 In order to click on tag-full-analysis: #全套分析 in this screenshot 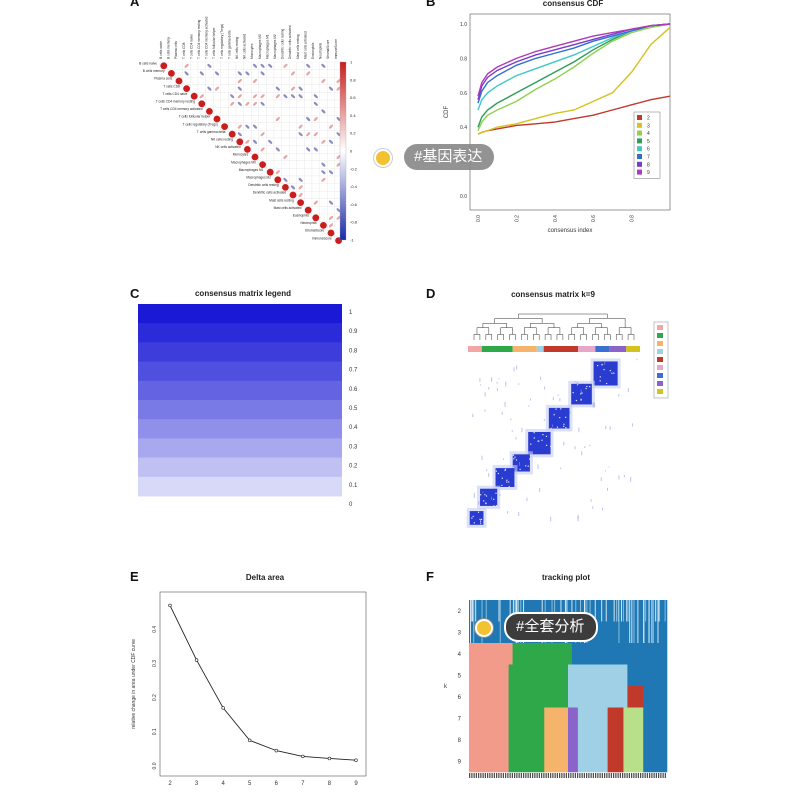, I will do `click(551, 627)`.